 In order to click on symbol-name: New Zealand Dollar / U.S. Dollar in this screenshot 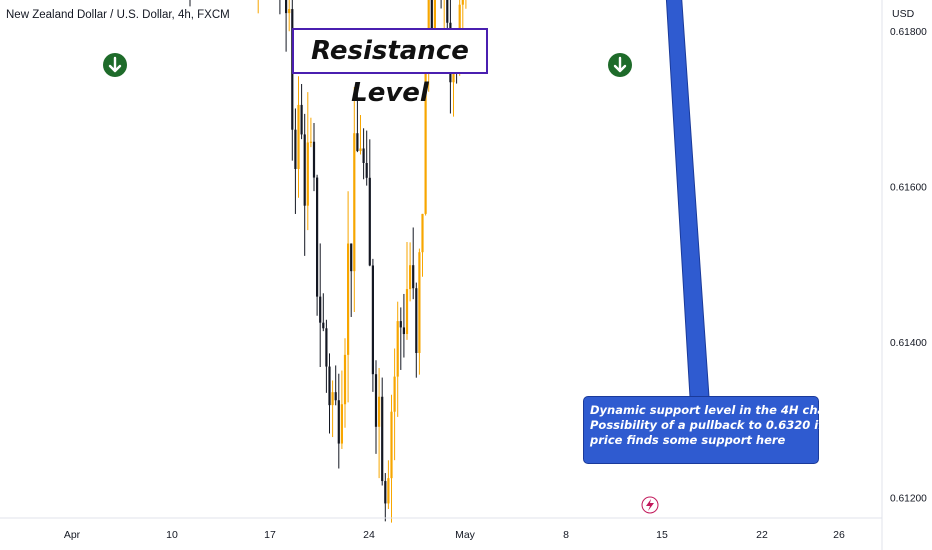, I will do `click(89, 15)`.